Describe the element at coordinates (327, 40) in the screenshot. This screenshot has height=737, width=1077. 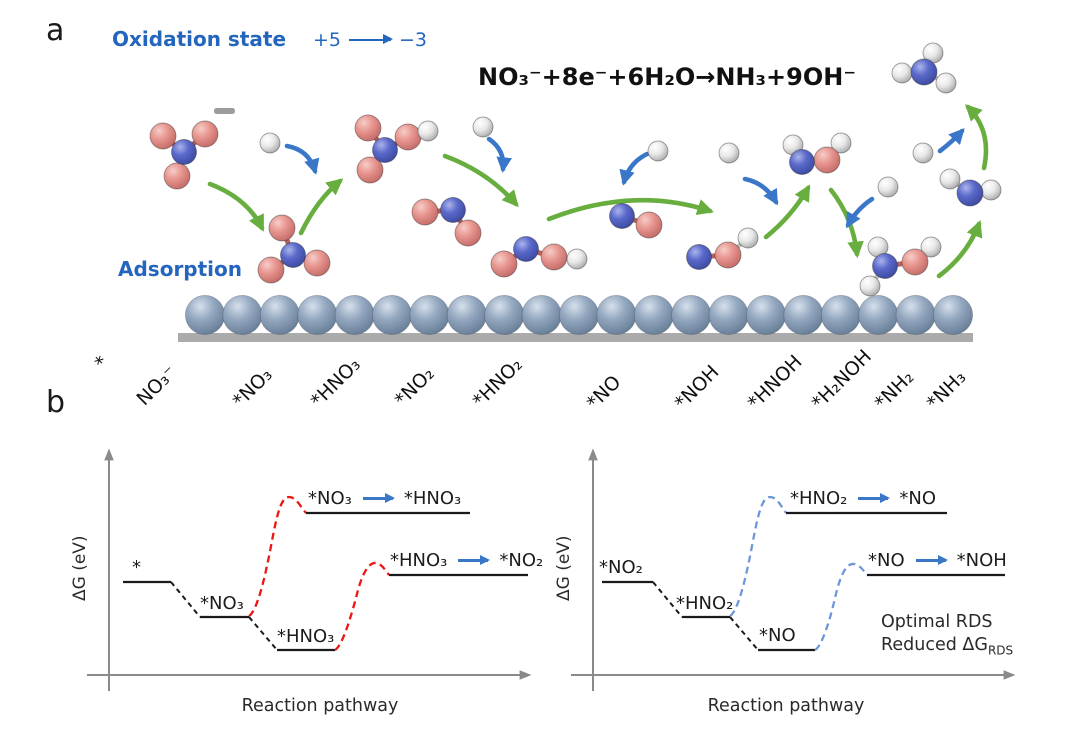
I see `oxidation-from: +5` at that location.